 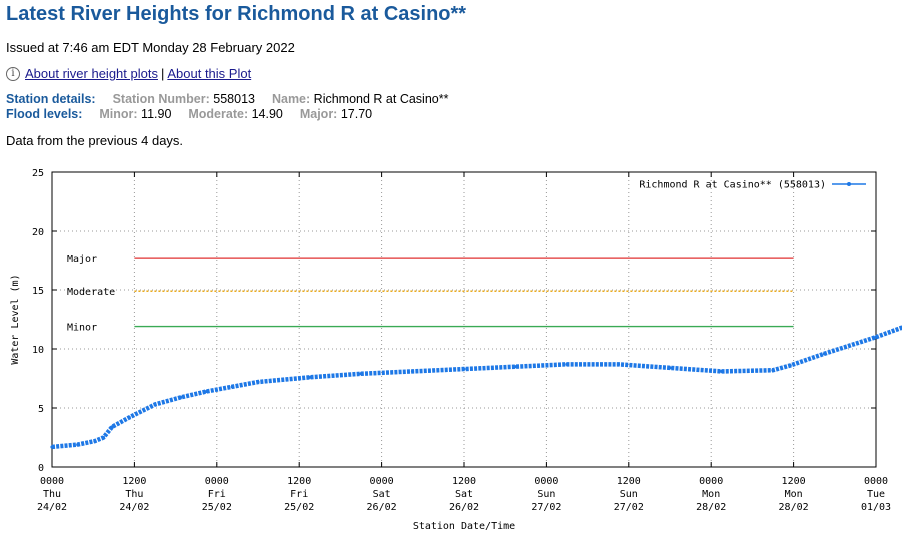 What do you see at coordinates (91, 73) in the screenshot?
I see `about-river-height-plots-link: About river height plots` at bounding box center [91, 73].